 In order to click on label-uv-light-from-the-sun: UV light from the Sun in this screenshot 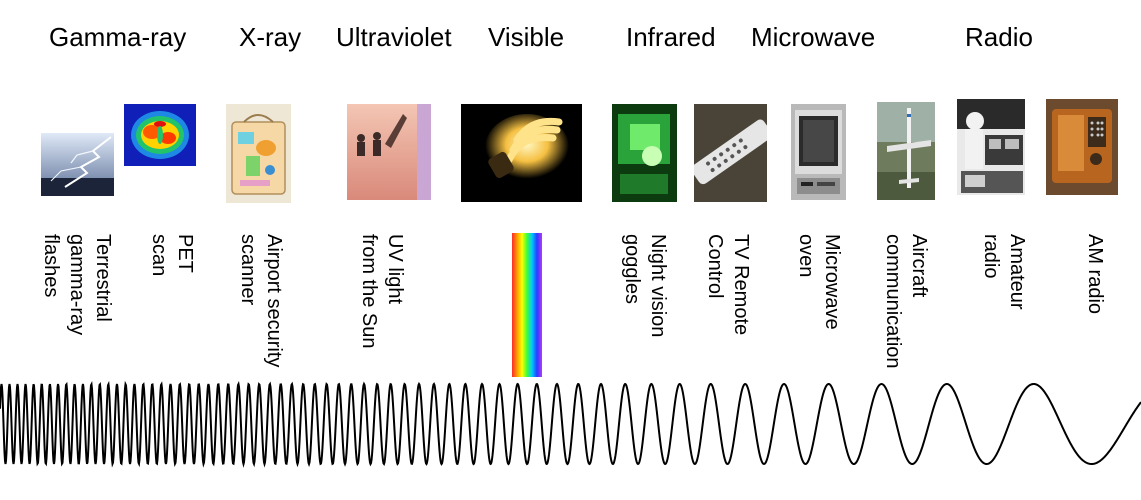, I will do `click(382, 291)`.